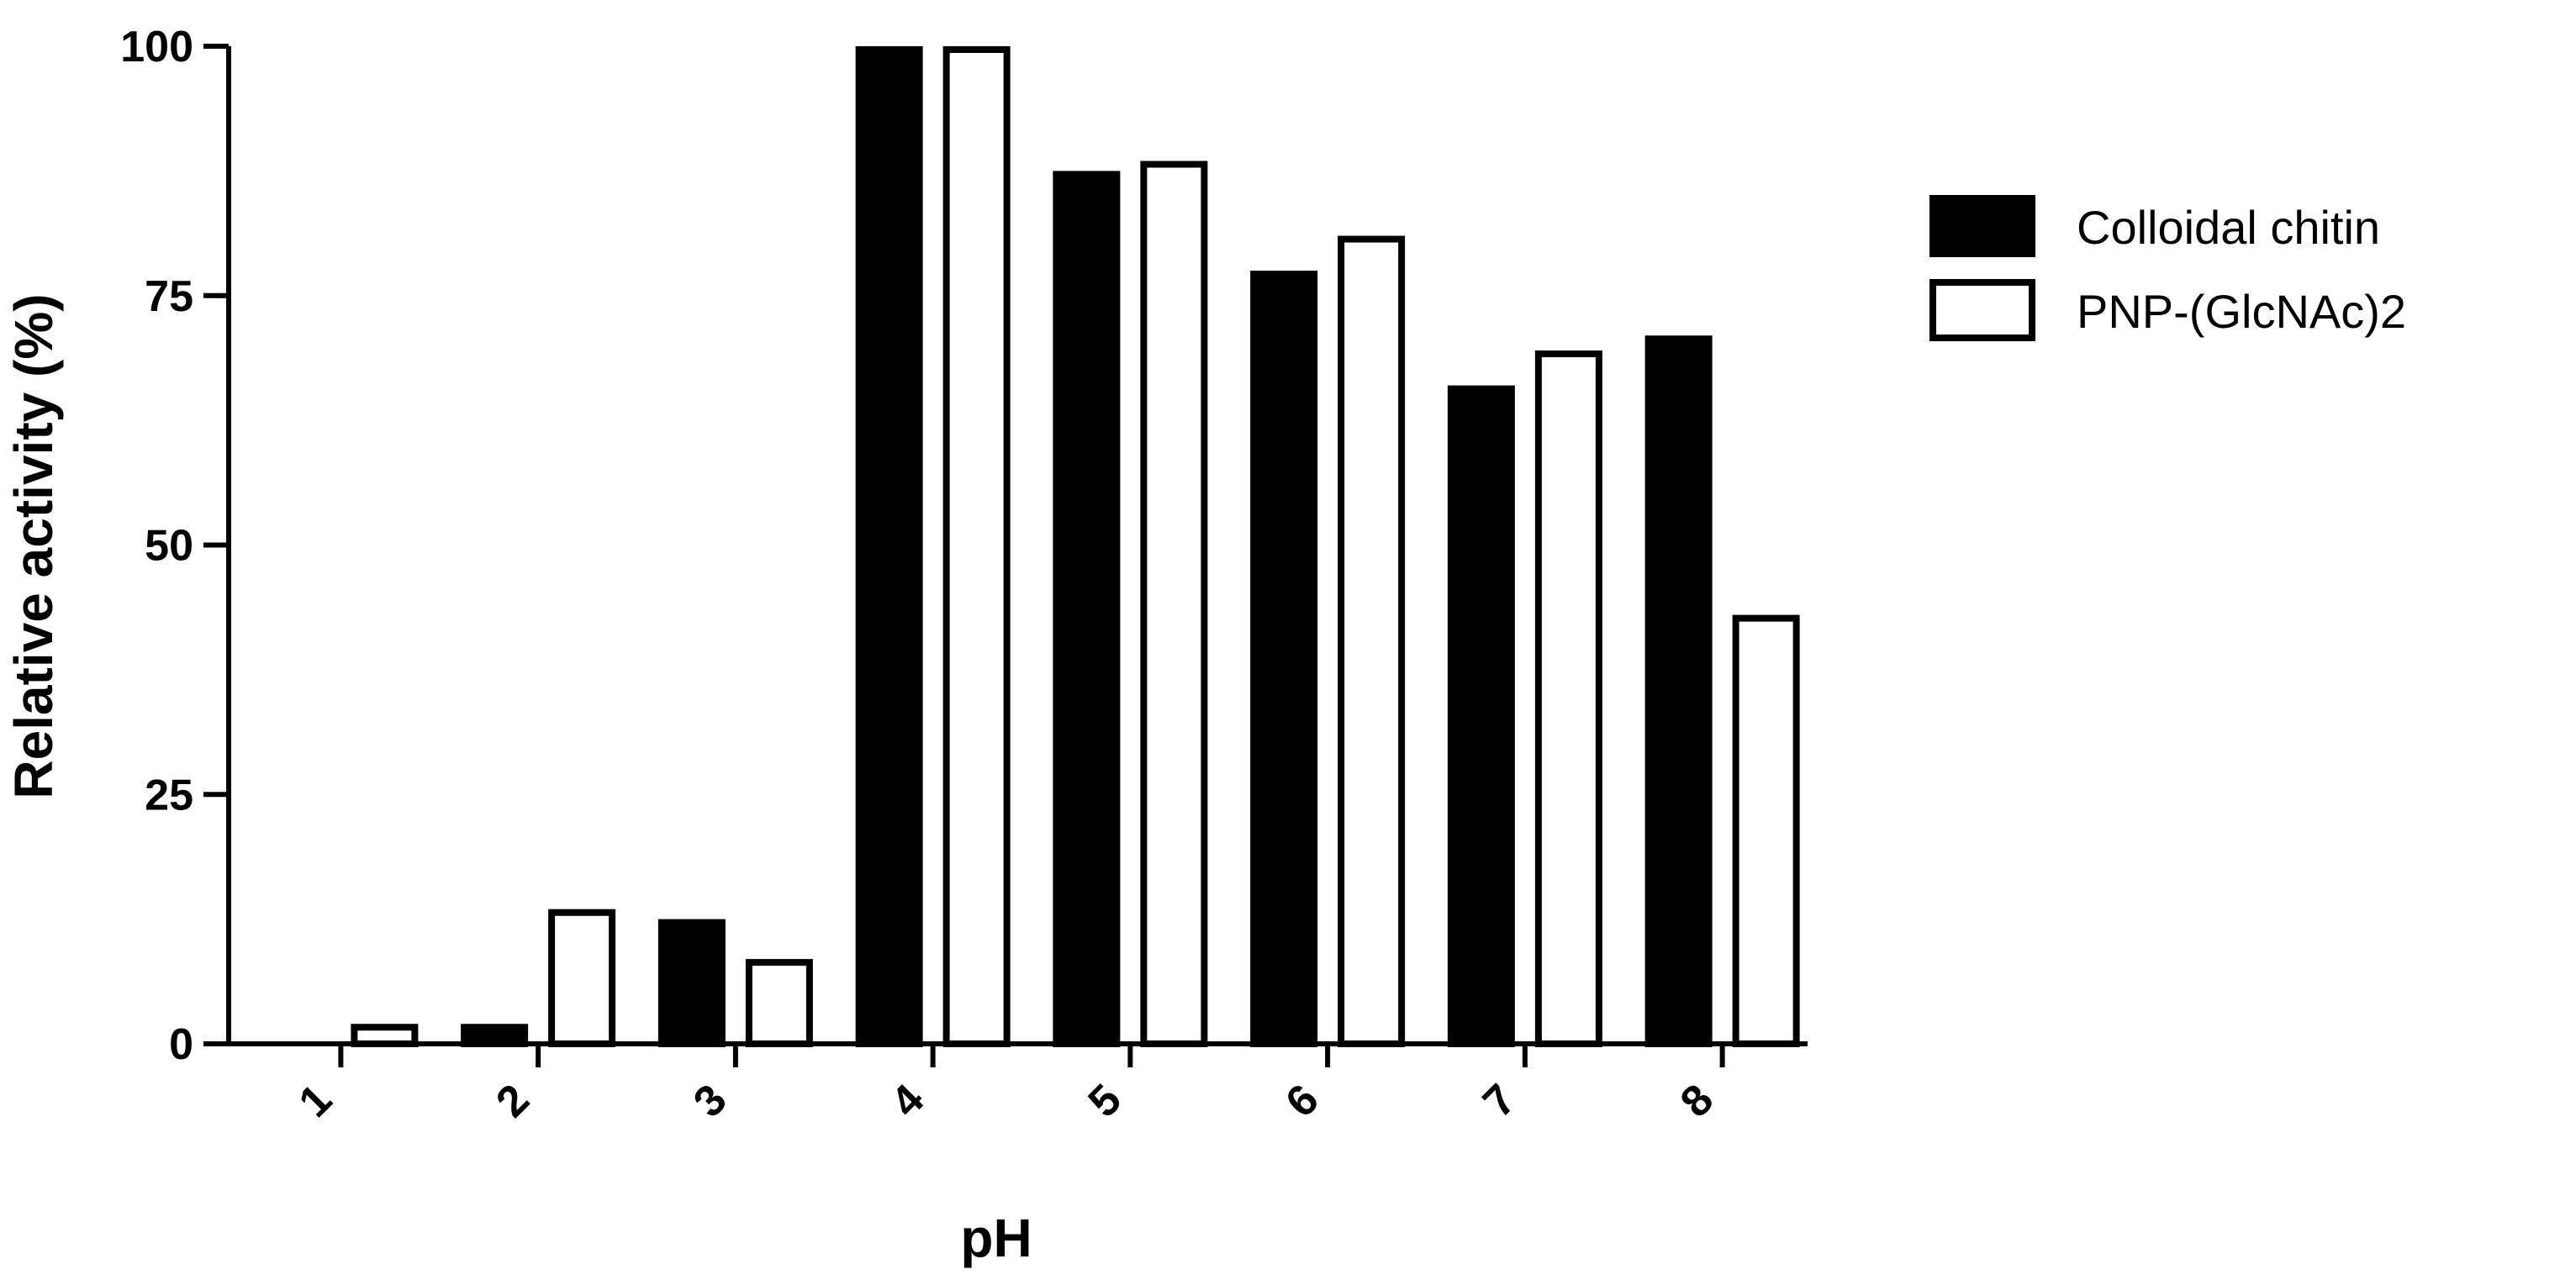 The width and height of the screenshot is (2576, 1280). I want to click on y-axis-title: Relative activity (%), so click(33, 546).